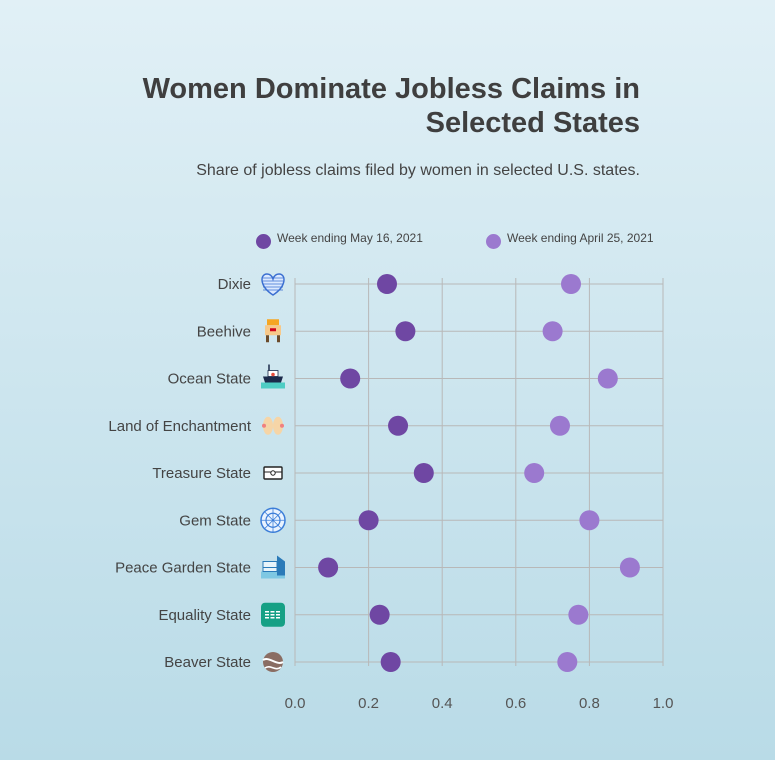 The height and width of the screenshot is (760, 775). What do you see at coordinates (273, 376) in the screenshot?
I see `ship-icon` at bounding box center [273, 376].